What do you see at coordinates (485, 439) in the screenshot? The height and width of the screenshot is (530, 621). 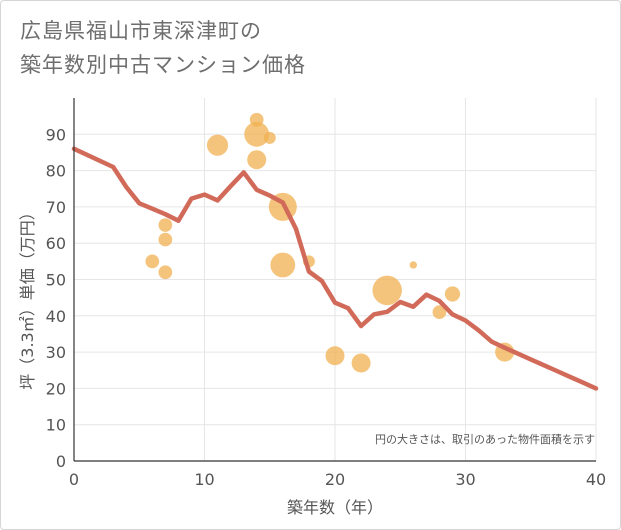 I see `size-note: 円の大きさは、取引のあった物件面積を示す` at bounding box center [485, 439].